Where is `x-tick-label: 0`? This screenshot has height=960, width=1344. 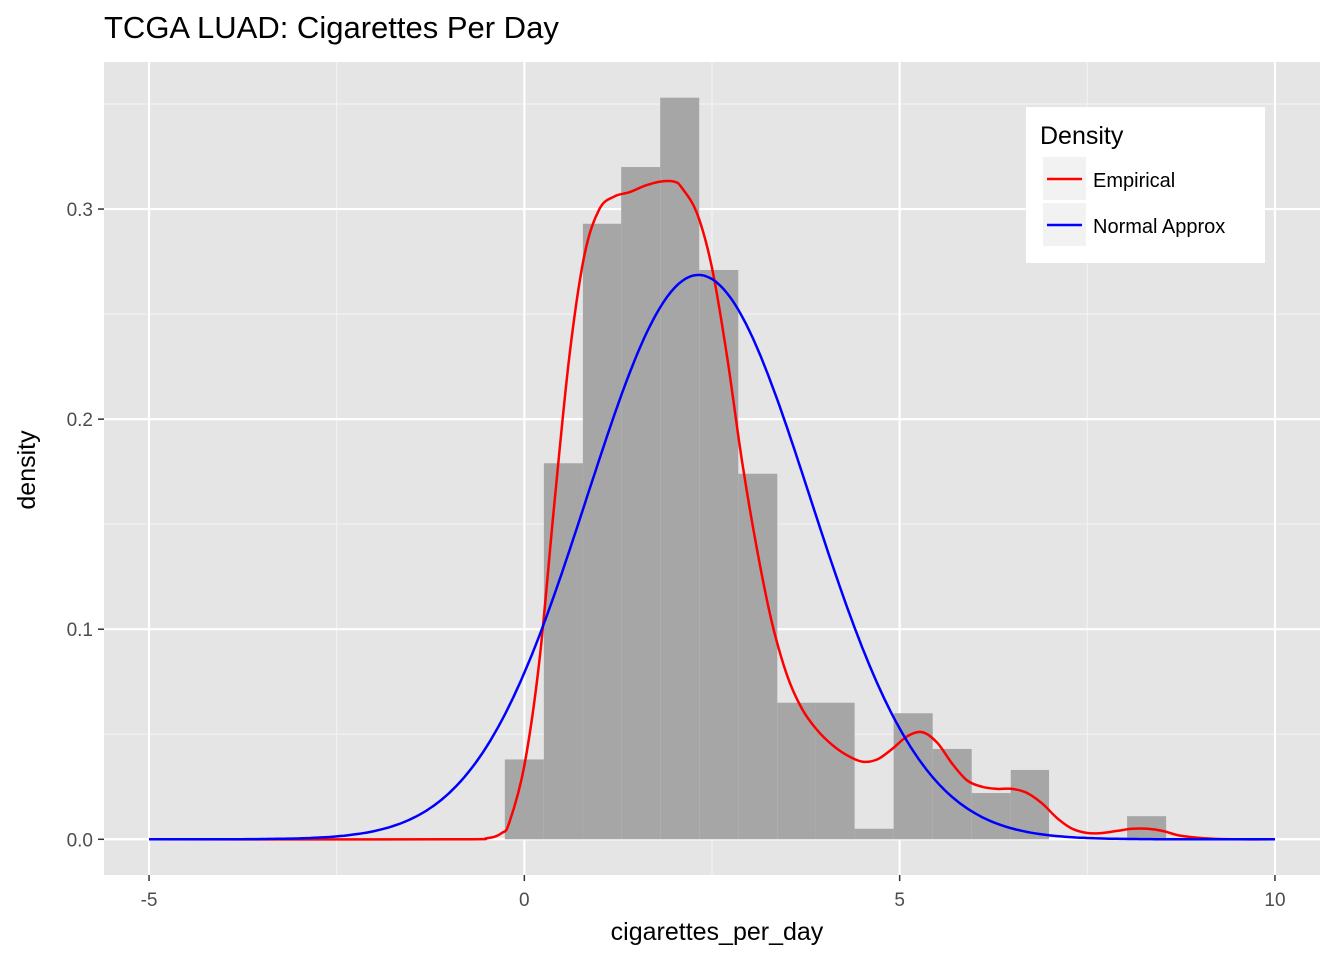
x-tick-label: 0 is located at coordinates (524, 900).